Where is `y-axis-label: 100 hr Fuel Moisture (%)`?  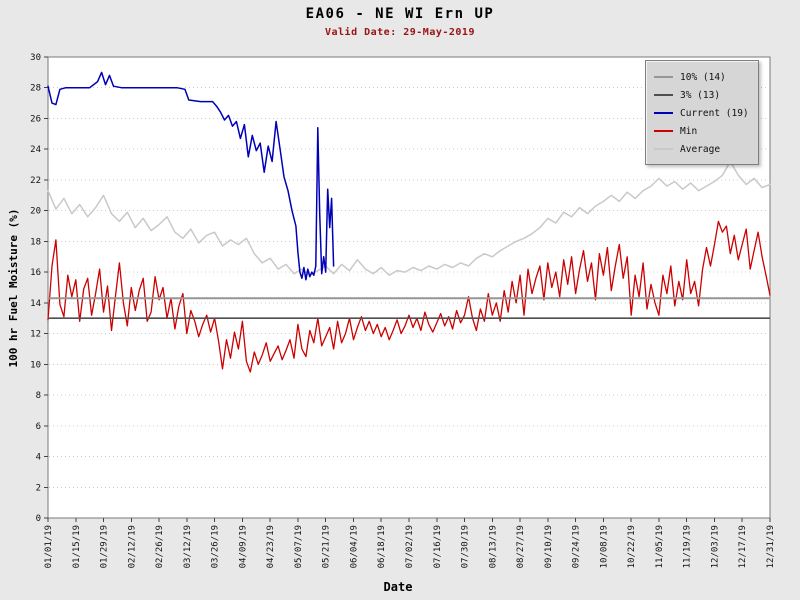
y-axis-label: 100 hr Fuel Moisture (%) is located at coordinates (13, 288).